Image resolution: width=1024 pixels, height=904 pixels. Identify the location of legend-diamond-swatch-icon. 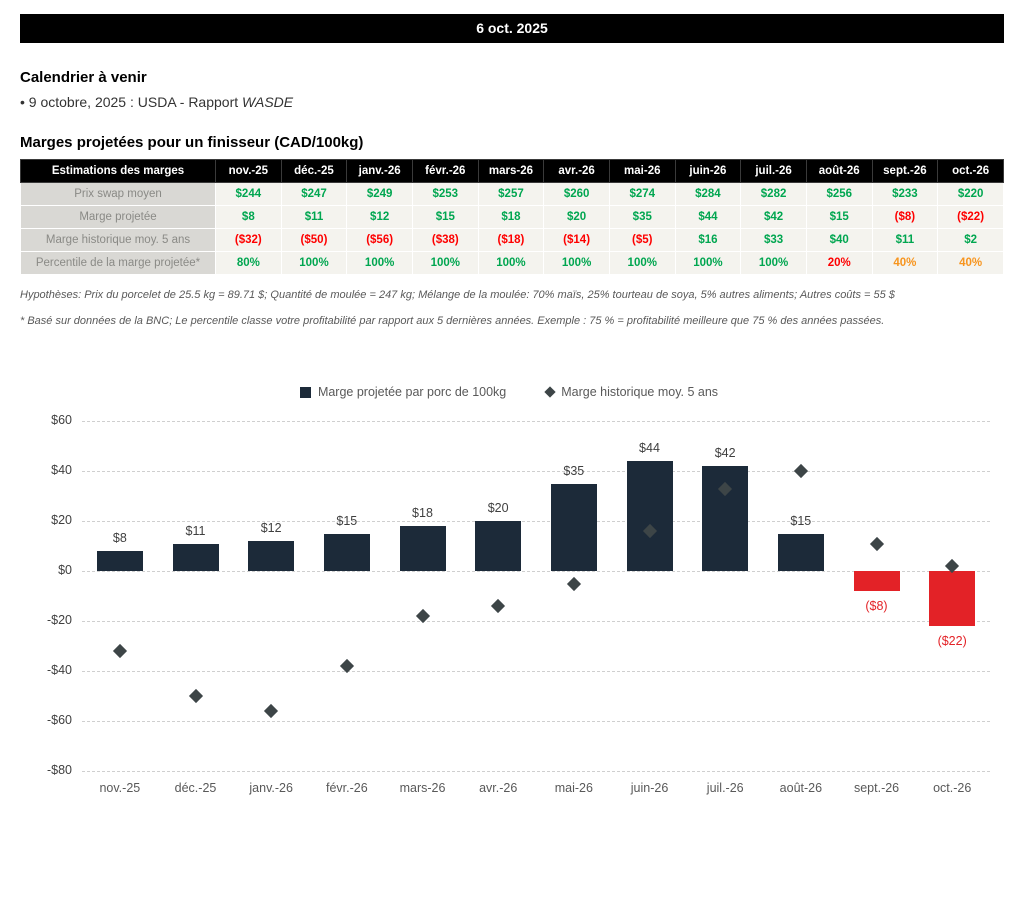
(550, 392).